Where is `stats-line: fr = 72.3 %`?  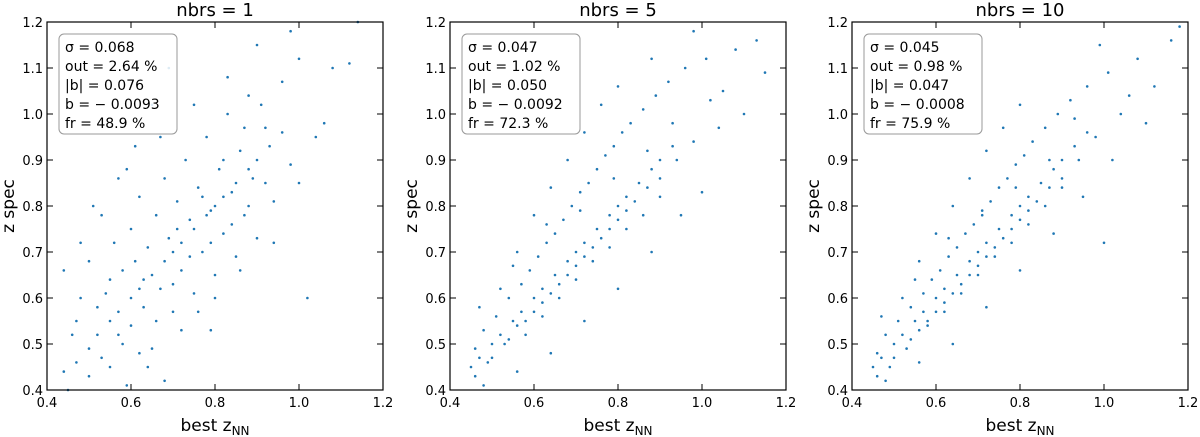 stats-line: fr = 72.3 % is located at coordinates (508, 124).